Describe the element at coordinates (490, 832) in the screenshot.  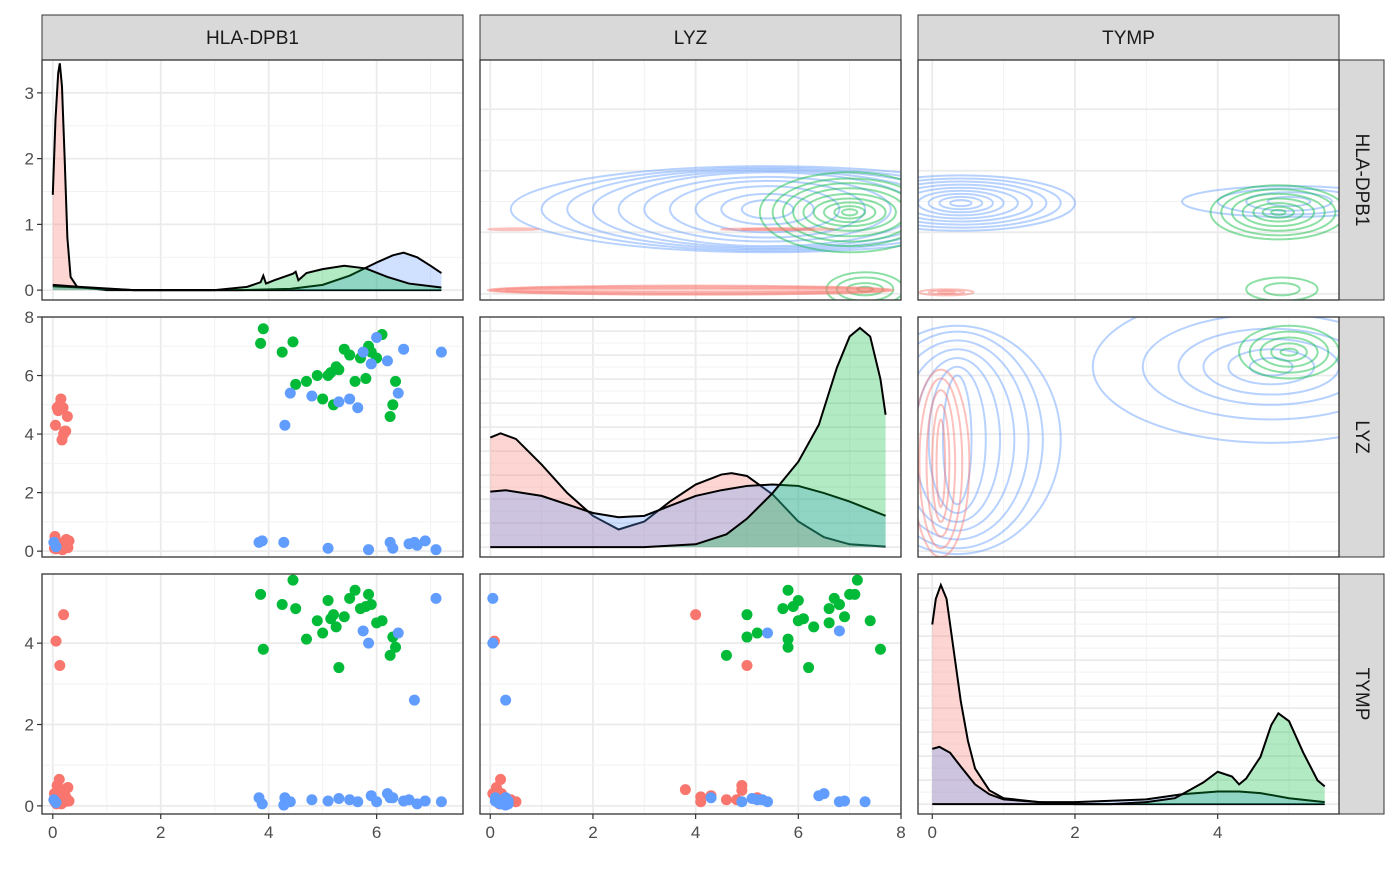
I see `x-tick-label-lyz: 0` at that location.